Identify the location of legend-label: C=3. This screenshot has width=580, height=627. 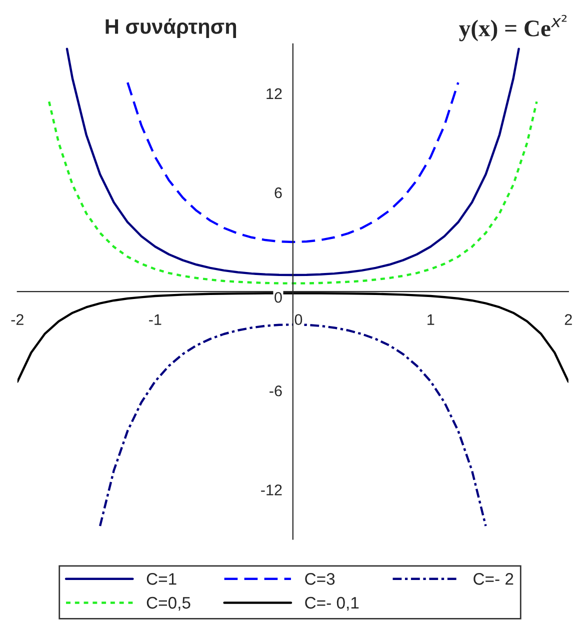
(320, 579).